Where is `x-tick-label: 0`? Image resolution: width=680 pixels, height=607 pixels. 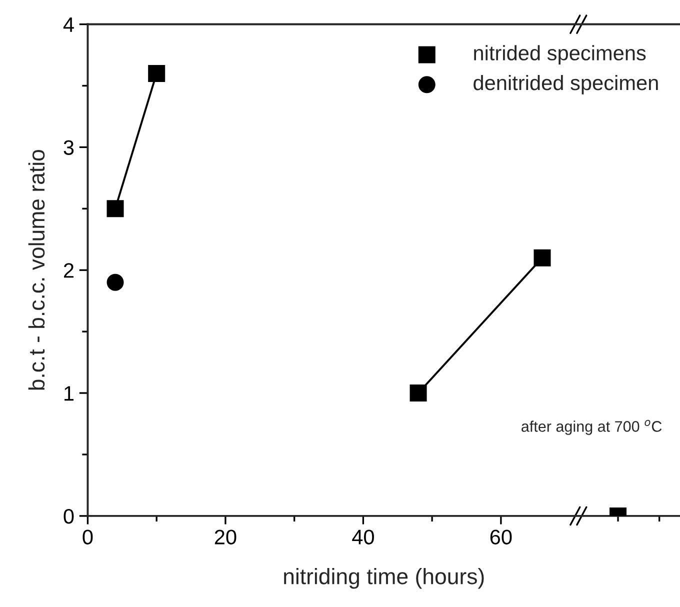 x-tick-label: 0 is located at coordinates (87, 537).